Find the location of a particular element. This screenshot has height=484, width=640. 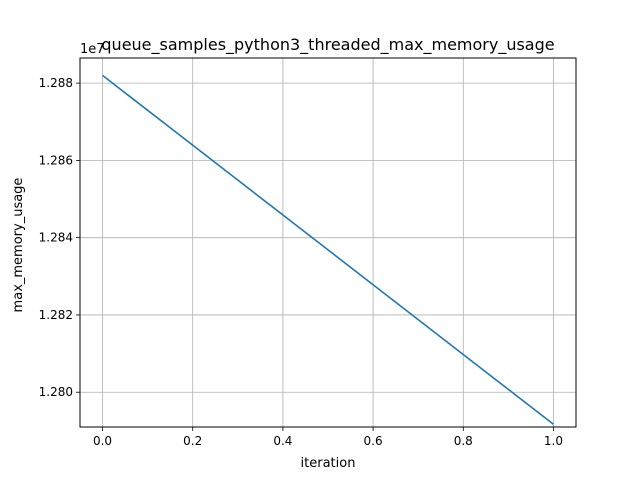

x-tick-label: 0.2 is located at coordinates (192, 441).